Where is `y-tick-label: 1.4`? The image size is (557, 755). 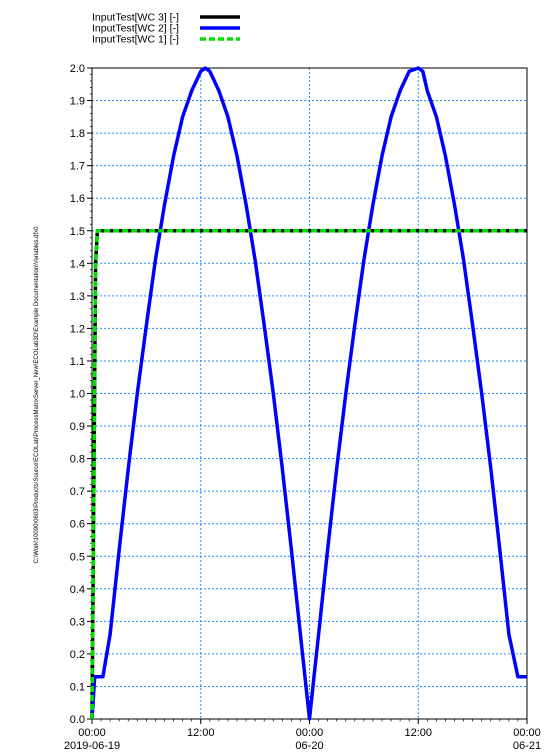 y-tick-label: 1.4 is located at coordinates (77, 264).